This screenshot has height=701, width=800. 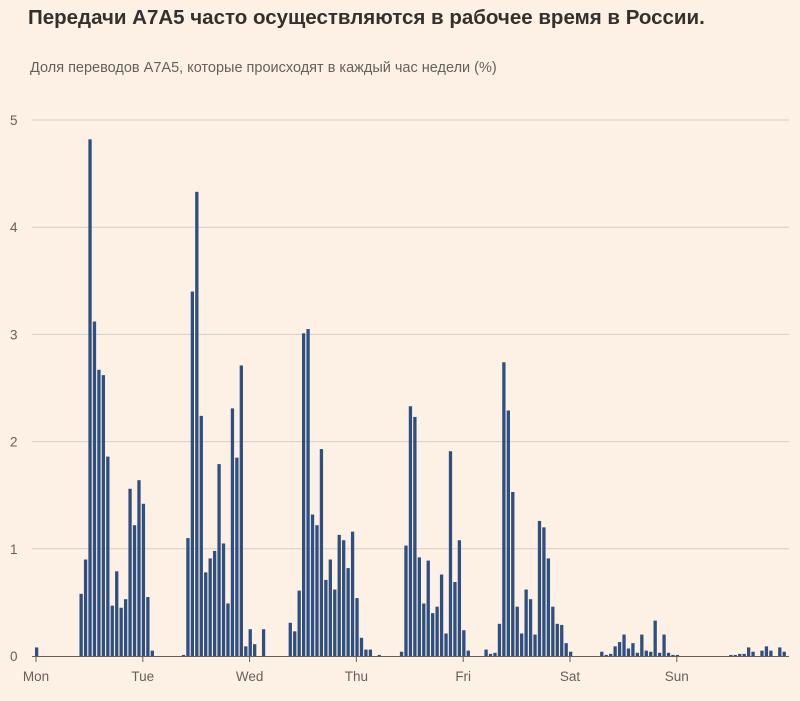 What do you see at coordinates (14, 334) in the screenshot?
I see `y-tick-label: 3` at bounding box center [14, 334].